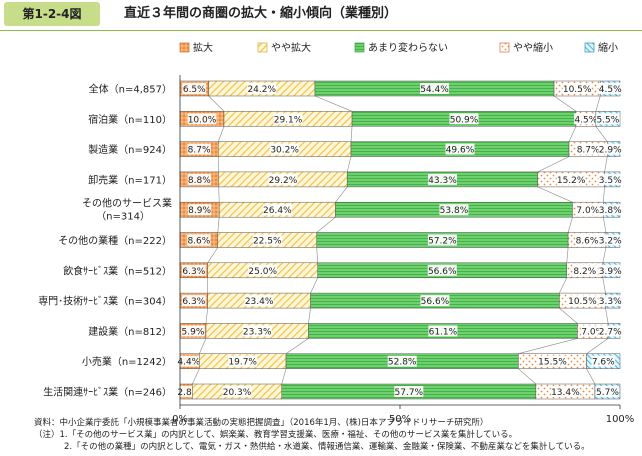 This screenshot has height=456, width=642. I want to click on data-label: 53.8%, so click(454, 211).